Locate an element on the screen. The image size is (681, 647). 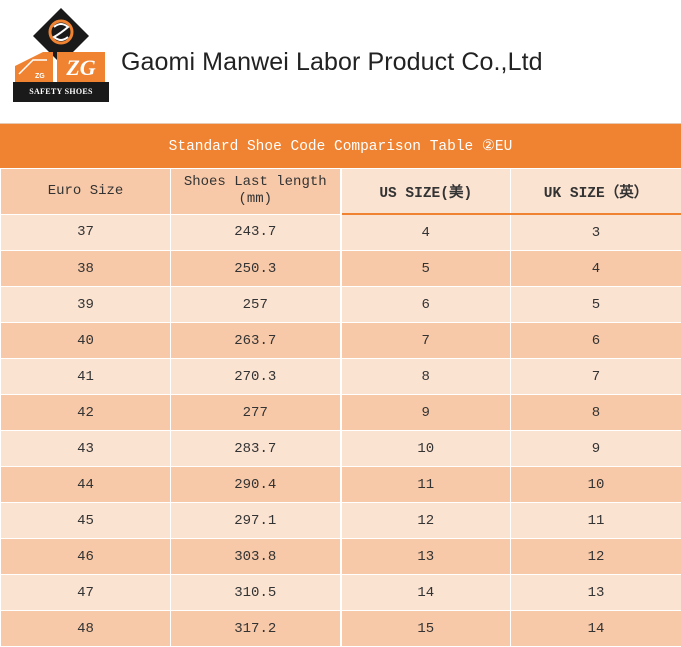
euro-size-cell: 43 is located at coordinates (86, 449).